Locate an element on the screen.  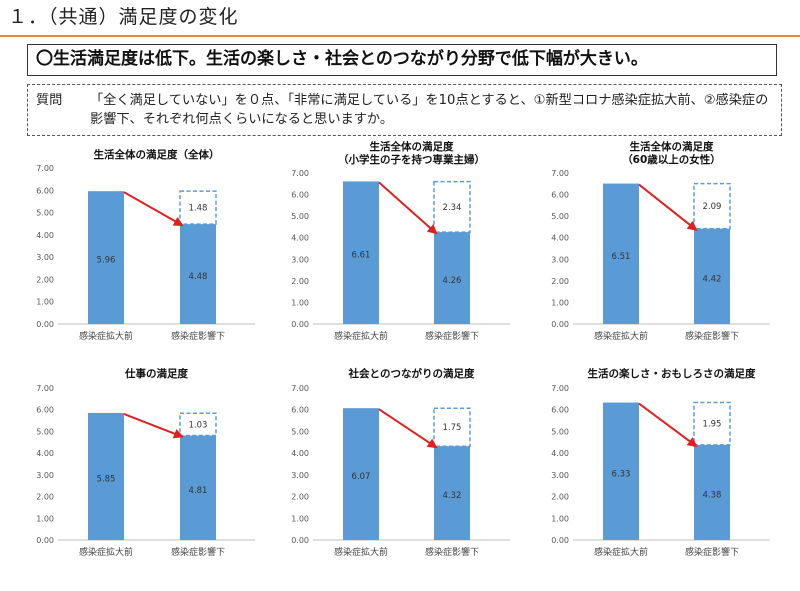
question-label: 質問 is located at coordinates (49, 100).